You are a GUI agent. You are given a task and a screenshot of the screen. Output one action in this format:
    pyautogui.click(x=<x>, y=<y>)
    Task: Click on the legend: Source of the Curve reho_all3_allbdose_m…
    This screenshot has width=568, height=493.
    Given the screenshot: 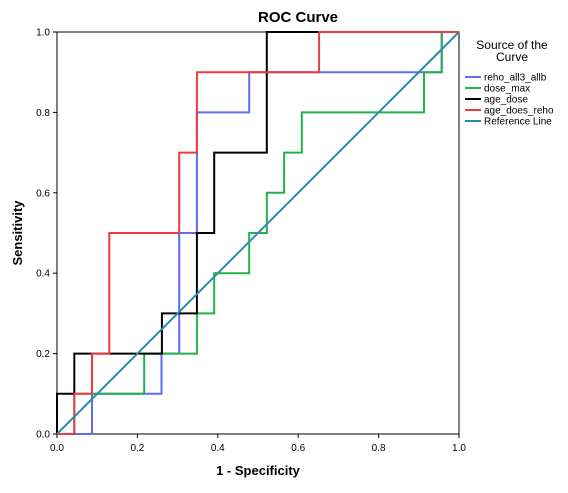 What is the action you would take?
    pyautogui.click(x=509, y=83)
    